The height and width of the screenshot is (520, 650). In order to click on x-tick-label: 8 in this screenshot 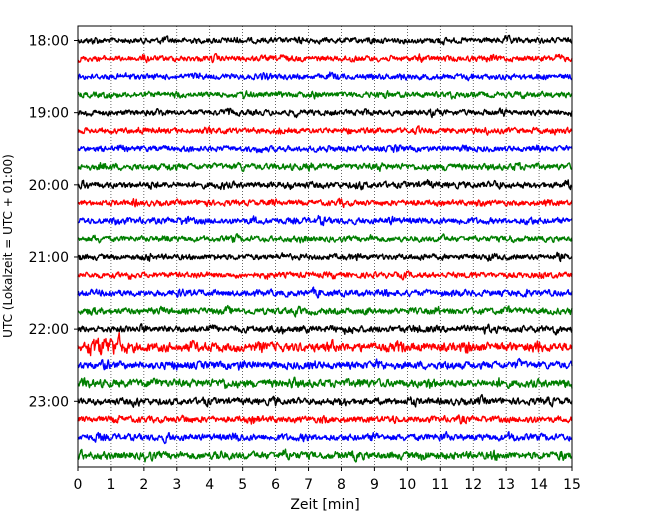, I will do `click(341, 485)`.